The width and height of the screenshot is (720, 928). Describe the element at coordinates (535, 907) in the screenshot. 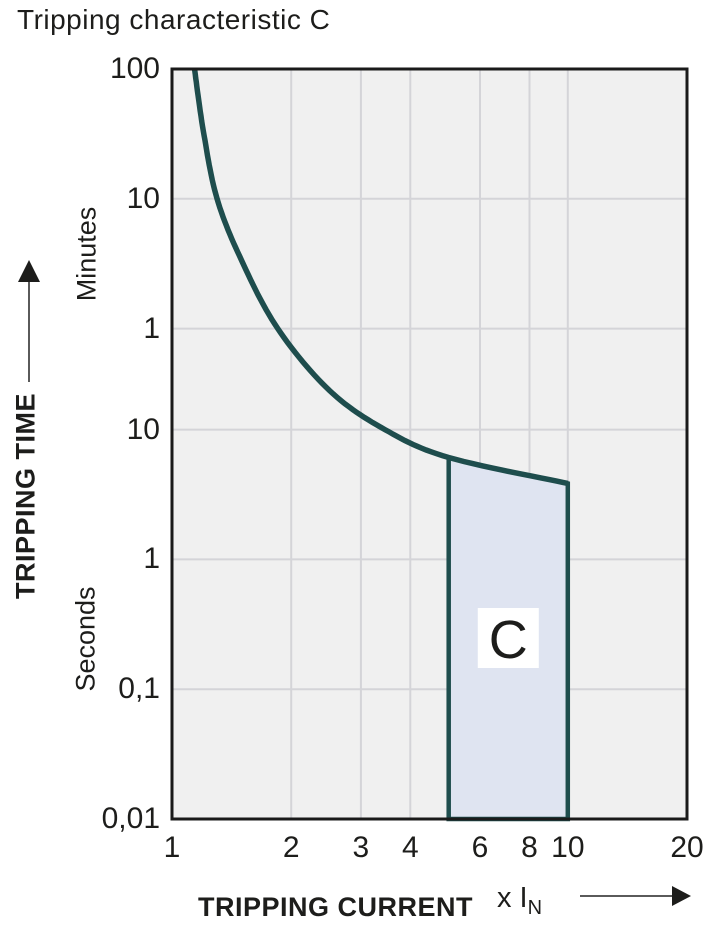

I see `multiplier-subscript: N` at that location.